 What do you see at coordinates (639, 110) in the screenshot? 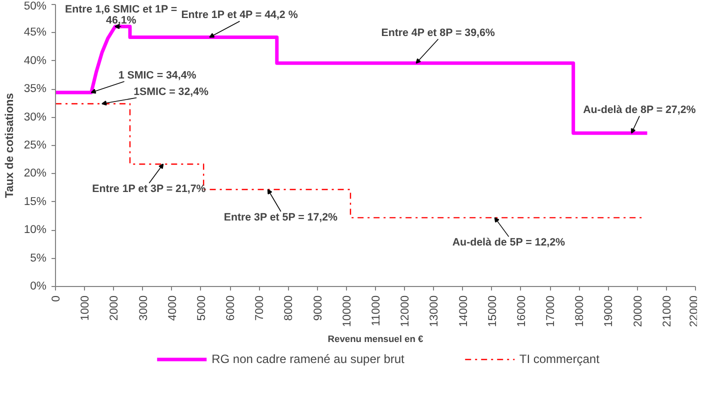
I see `annotation: Au-delà de 8P = 27,2%` at bounding box center [639, 110].